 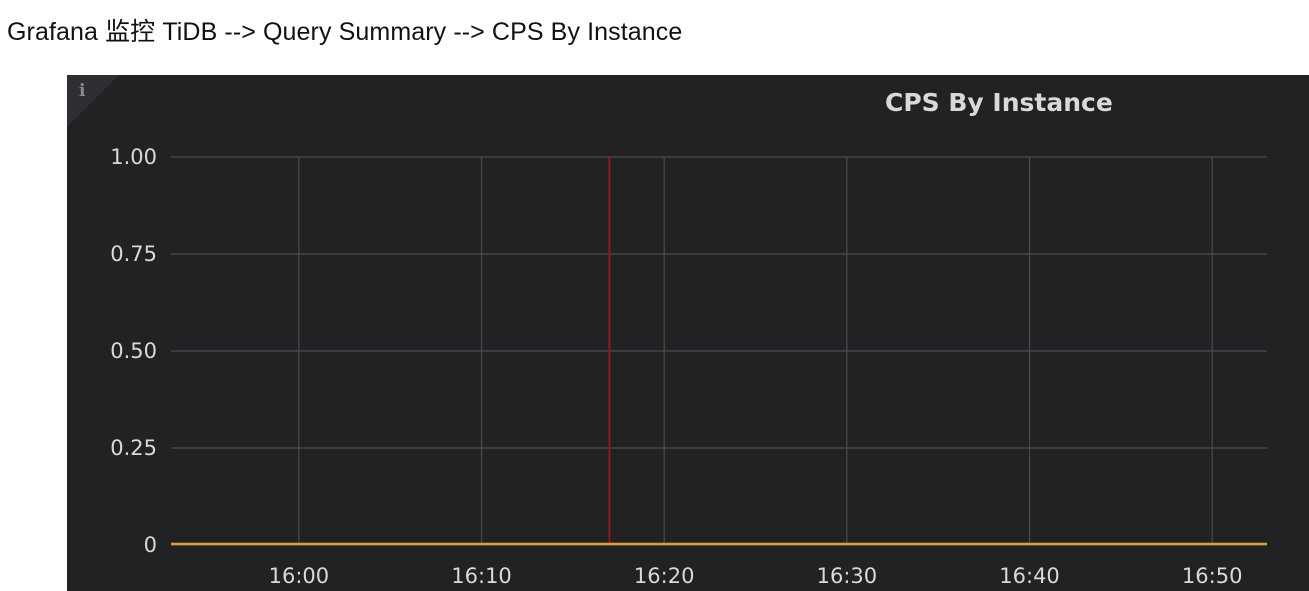 I want to click on y-tick-label: 0.75, so click(x=133, y=254).